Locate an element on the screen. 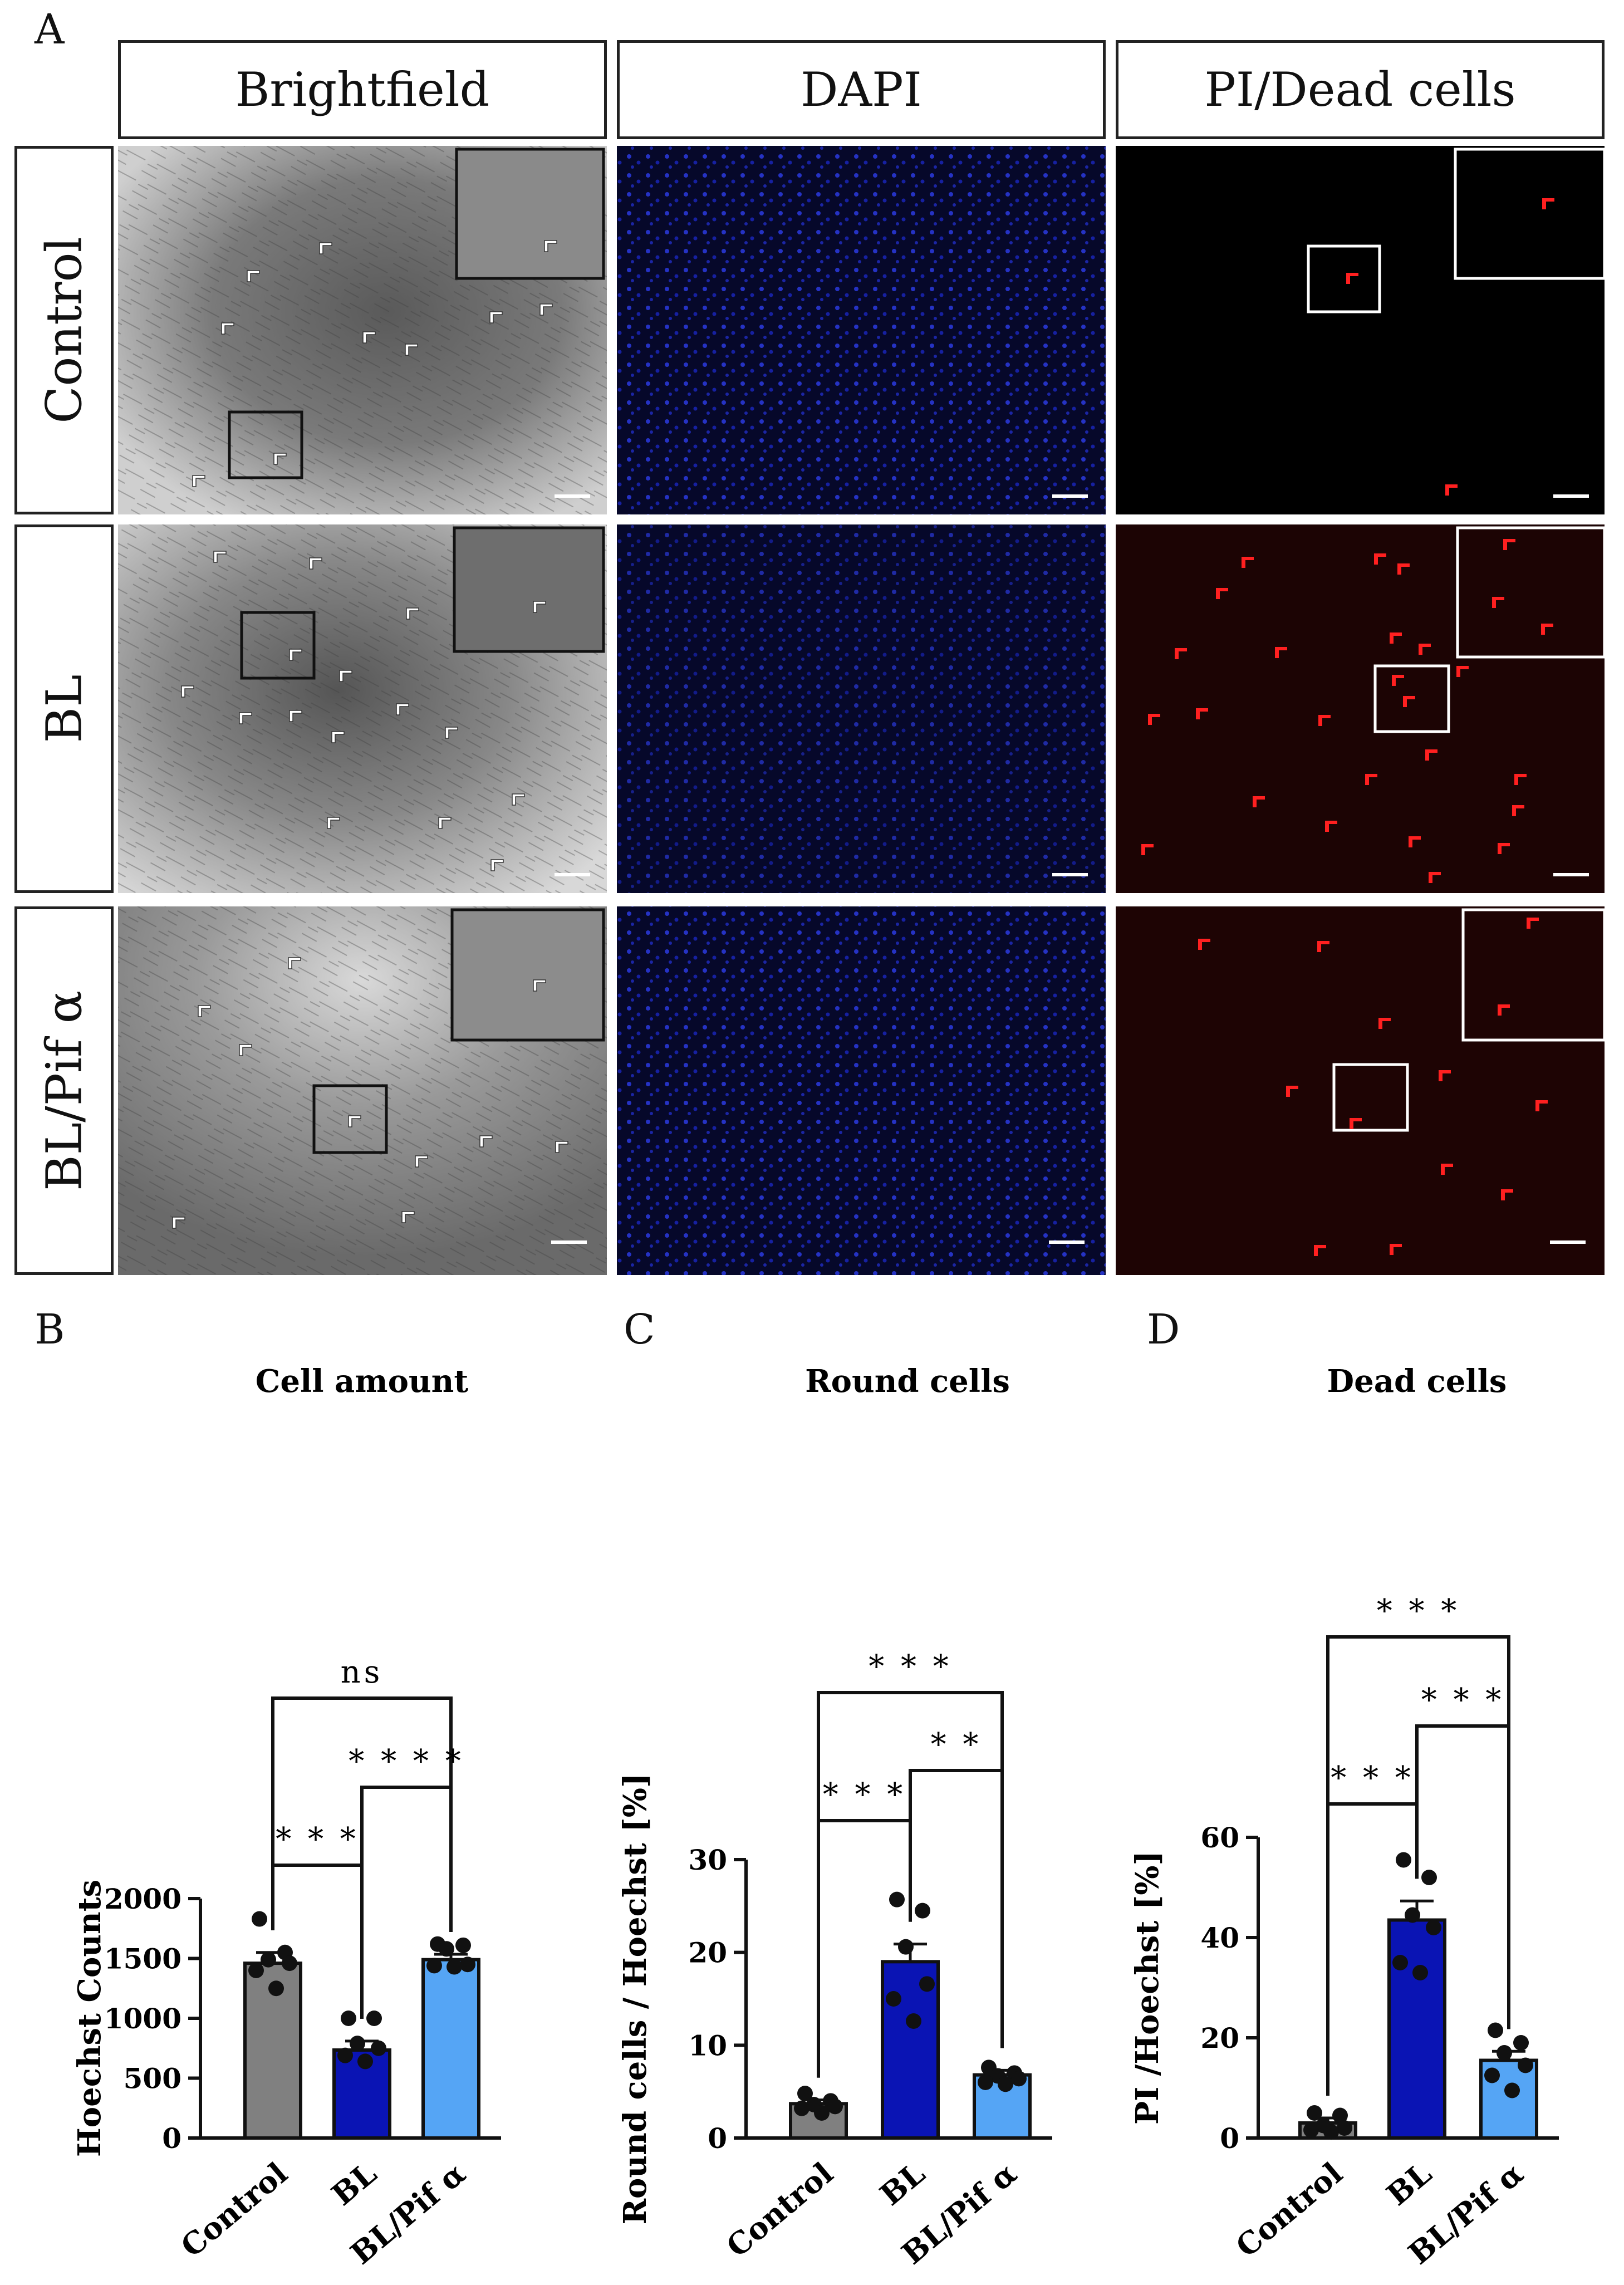  y-tick-label: 40 is located at coordinates (1219, 1937).